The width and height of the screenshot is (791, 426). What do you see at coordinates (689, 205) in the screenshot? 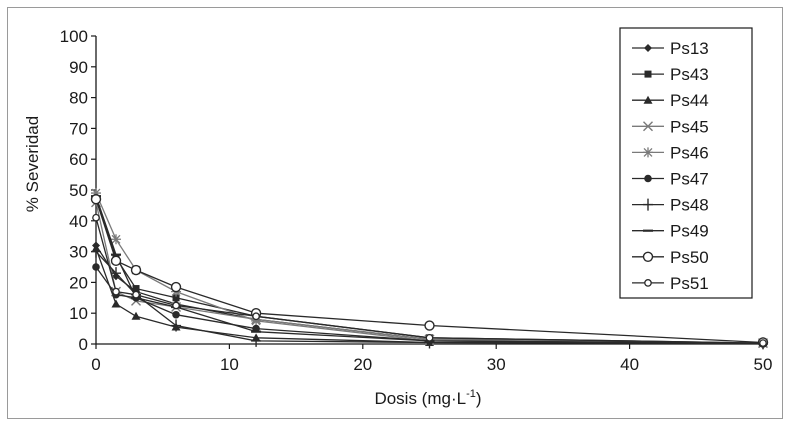
I see `legend-label: Ps48` at bounding box center [689, 205].